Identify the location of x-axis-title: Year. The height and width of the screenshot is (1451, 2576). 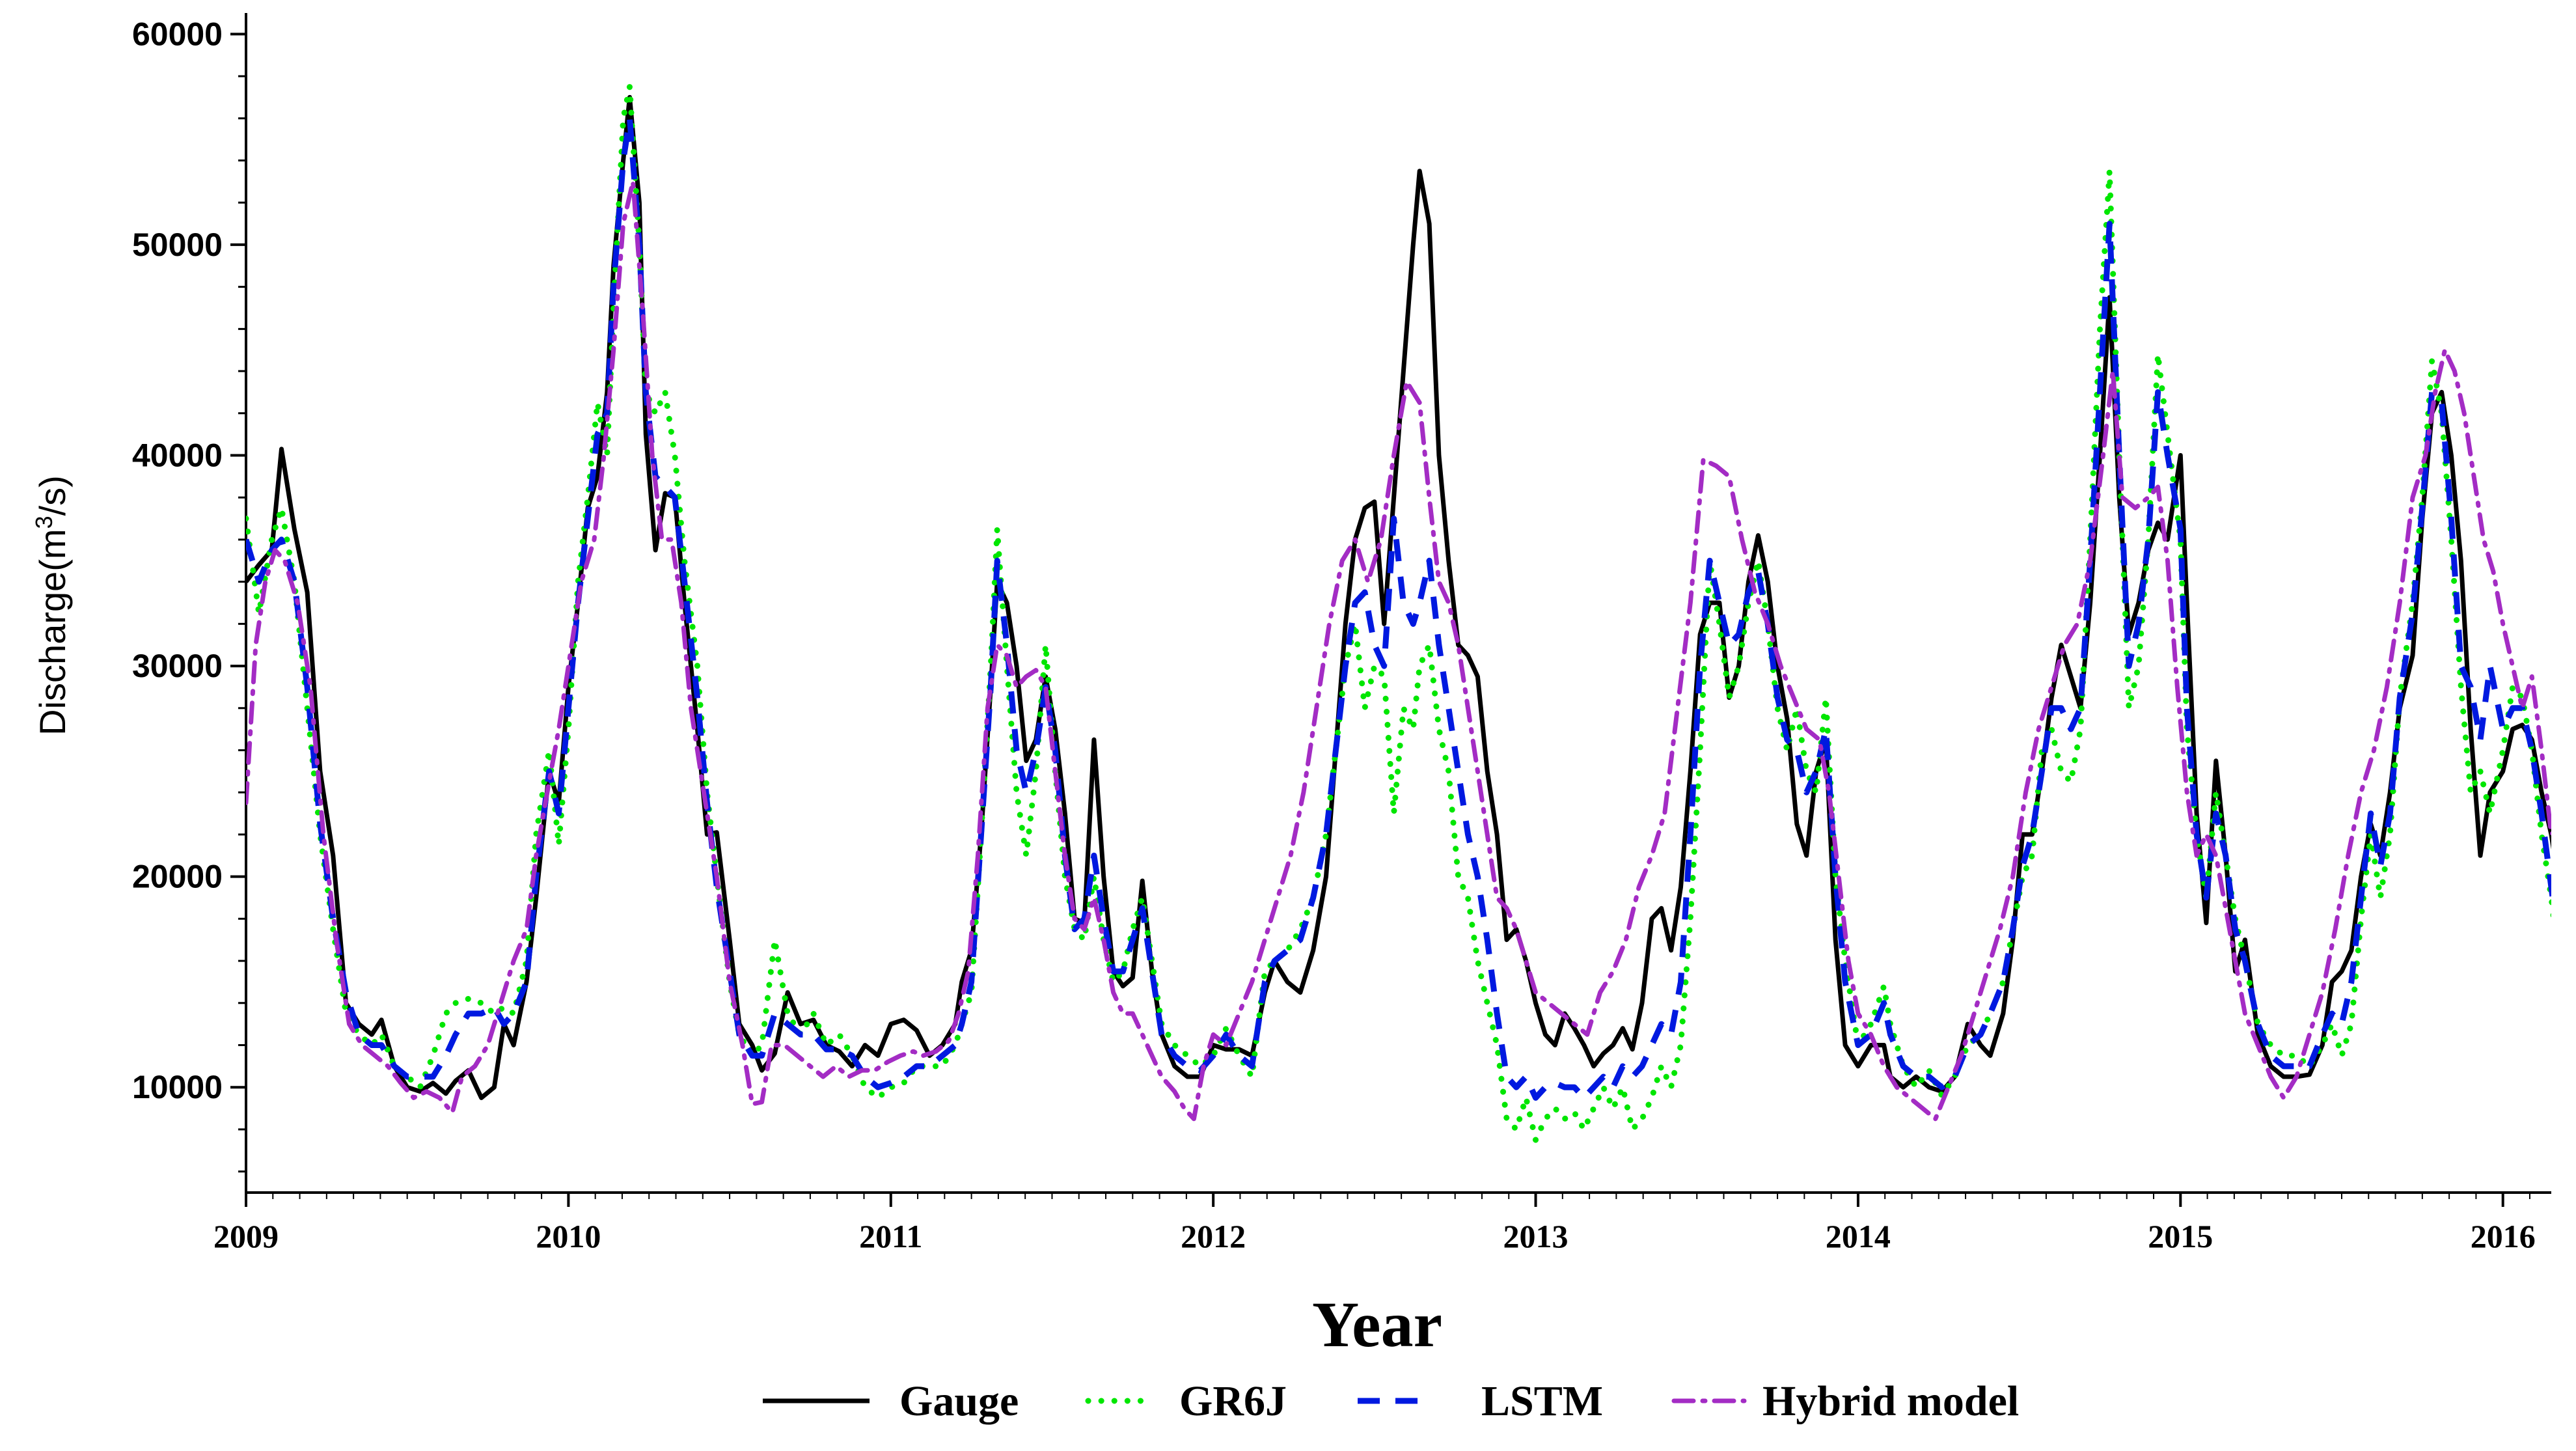
(1377, 1324).